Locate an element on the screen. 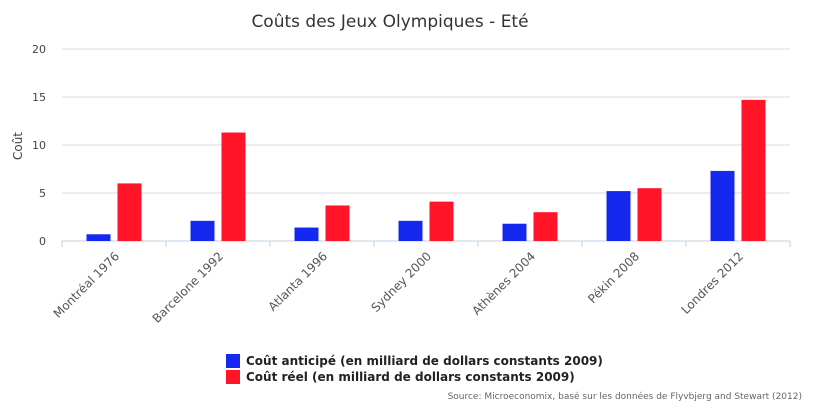  x-tick-label: Barcelone 1992 is located at coordinates (188, 287).